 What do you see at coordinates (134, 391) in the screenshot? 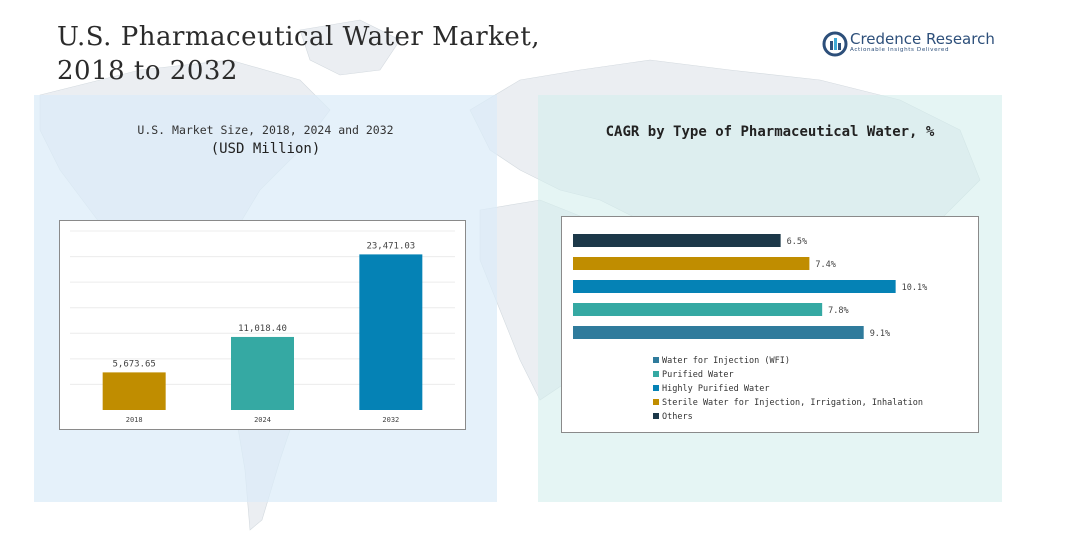
I see `bar-2018` at bounding box center [134, 391].